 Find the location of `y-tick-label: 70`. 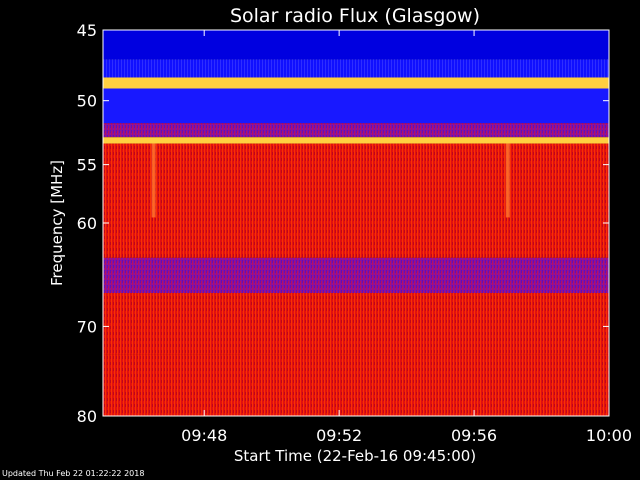

y-tick-label: 70 is located at coordinates (87, 326).